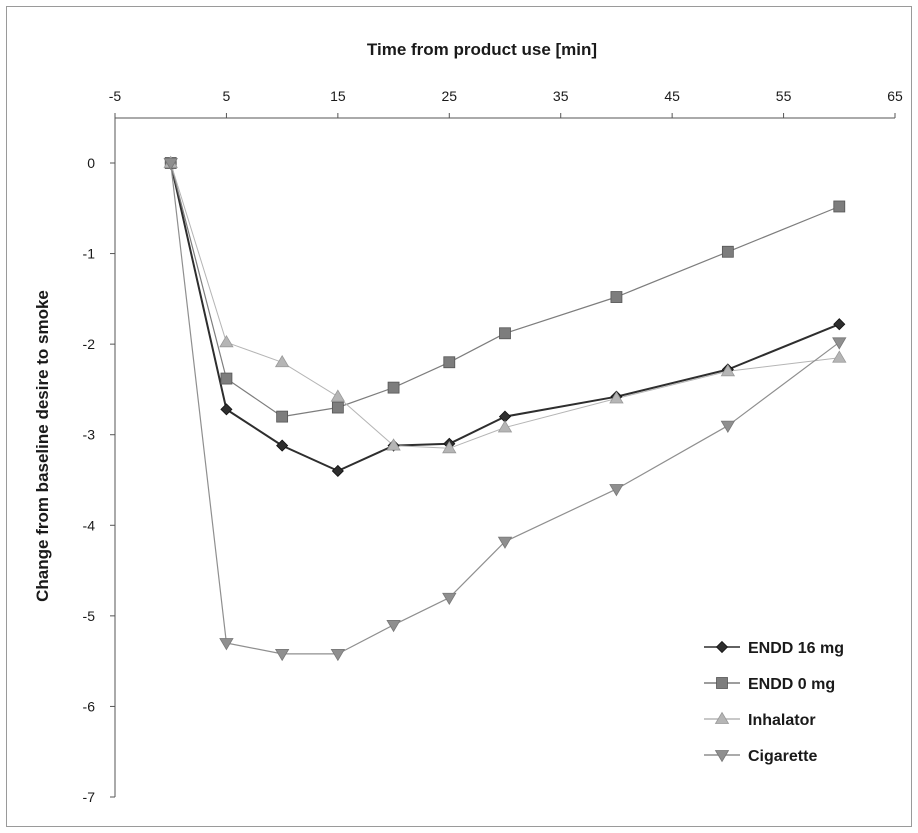  Describe the element at coordinates (89, 254) in the screenshot. I see `y-tick-label: -1` at that location.